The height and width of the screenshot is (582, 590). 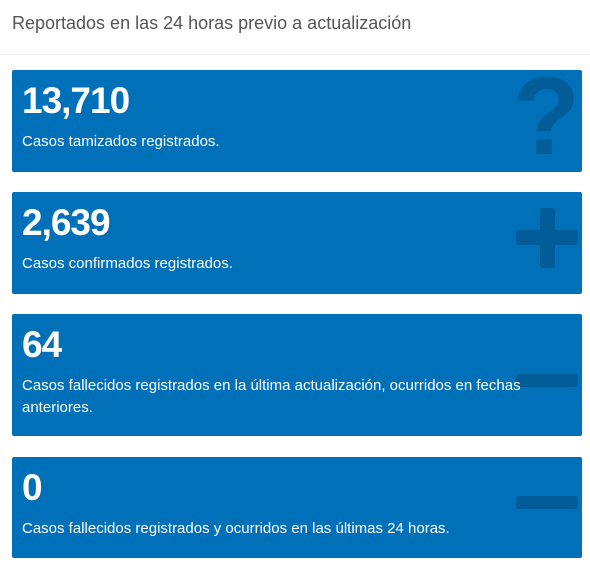 I want to click on plus-icon, so click(x=547, y=238).